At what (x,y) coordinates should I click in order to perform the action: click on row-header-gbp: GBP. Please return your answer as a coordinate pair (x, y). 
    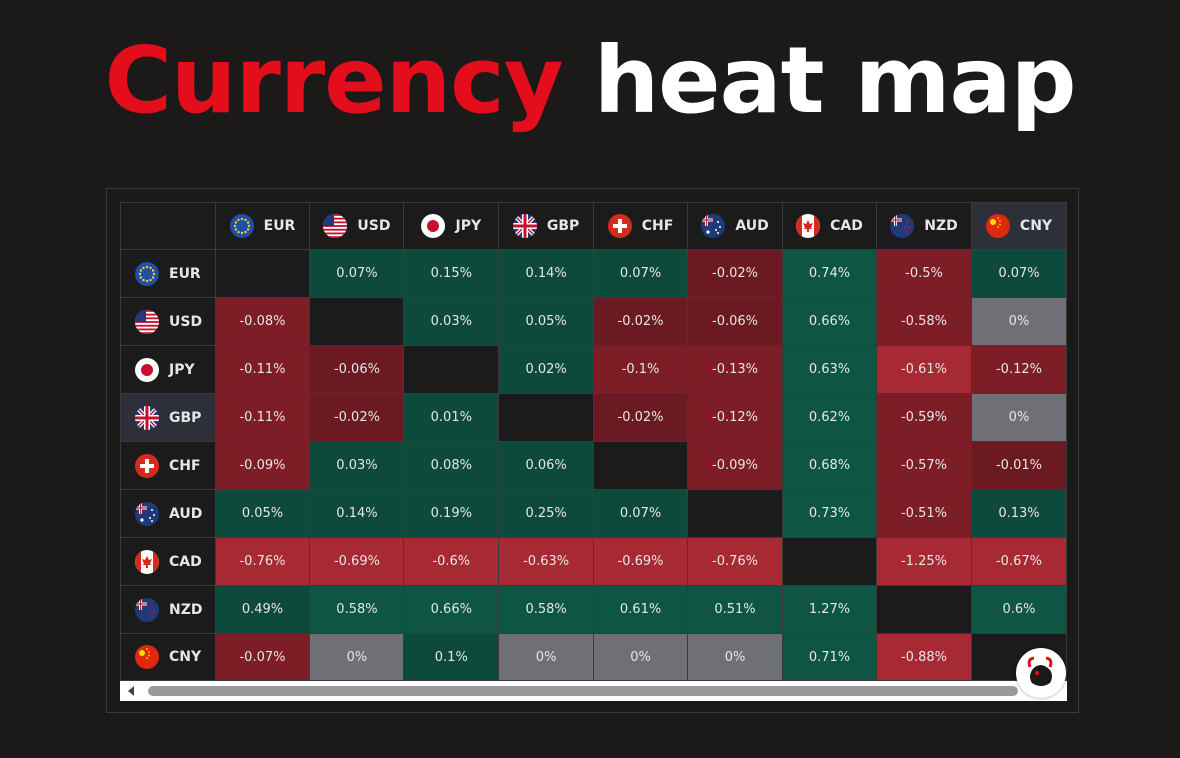
    Looking at the image, I should click on (168, 417).